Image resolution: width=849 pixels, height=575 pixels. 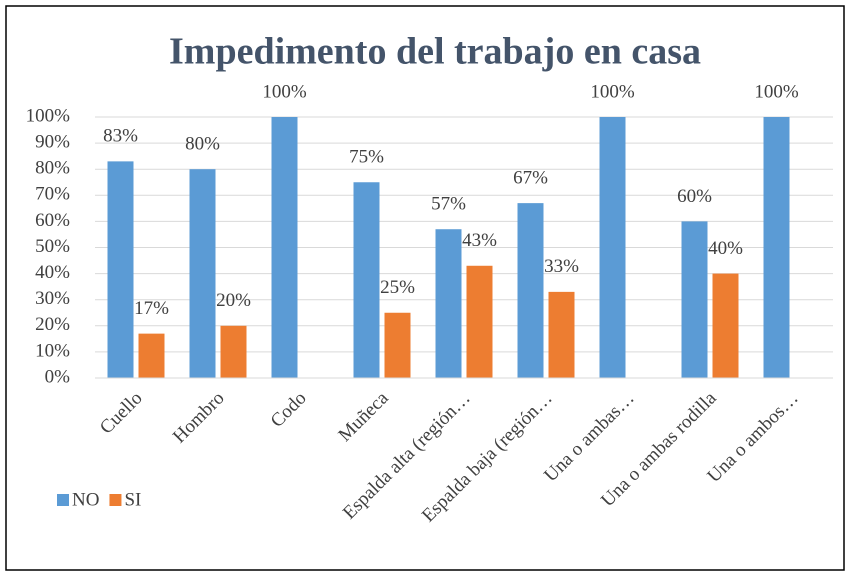 What do you see at coordinates (448, 204) in the screenshot?
I see `data-label: 57%` at bounding box center [448, 204].